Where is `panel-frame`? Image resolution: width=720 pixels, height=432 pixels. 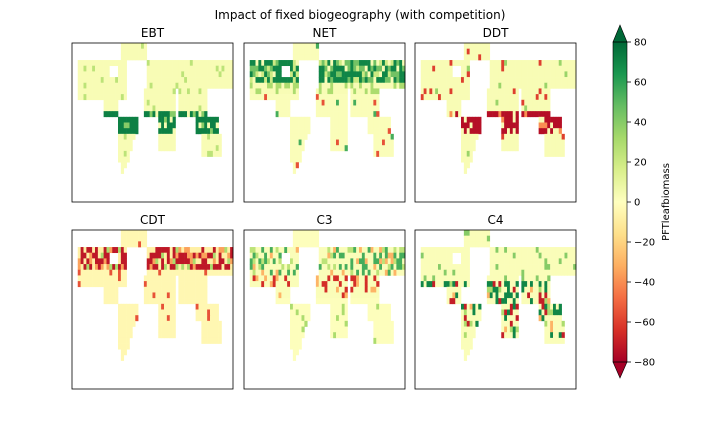
panel-frame is located at coordinates (324, 309).